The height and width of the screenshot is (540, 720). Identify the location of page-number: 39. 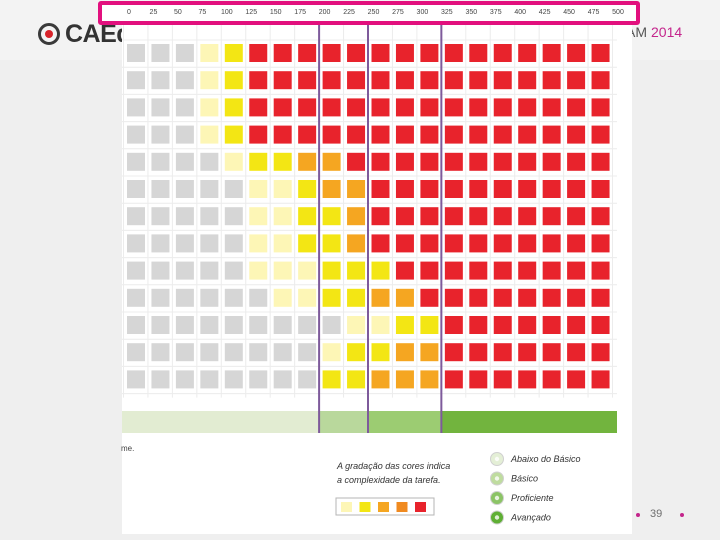
(656, 514).